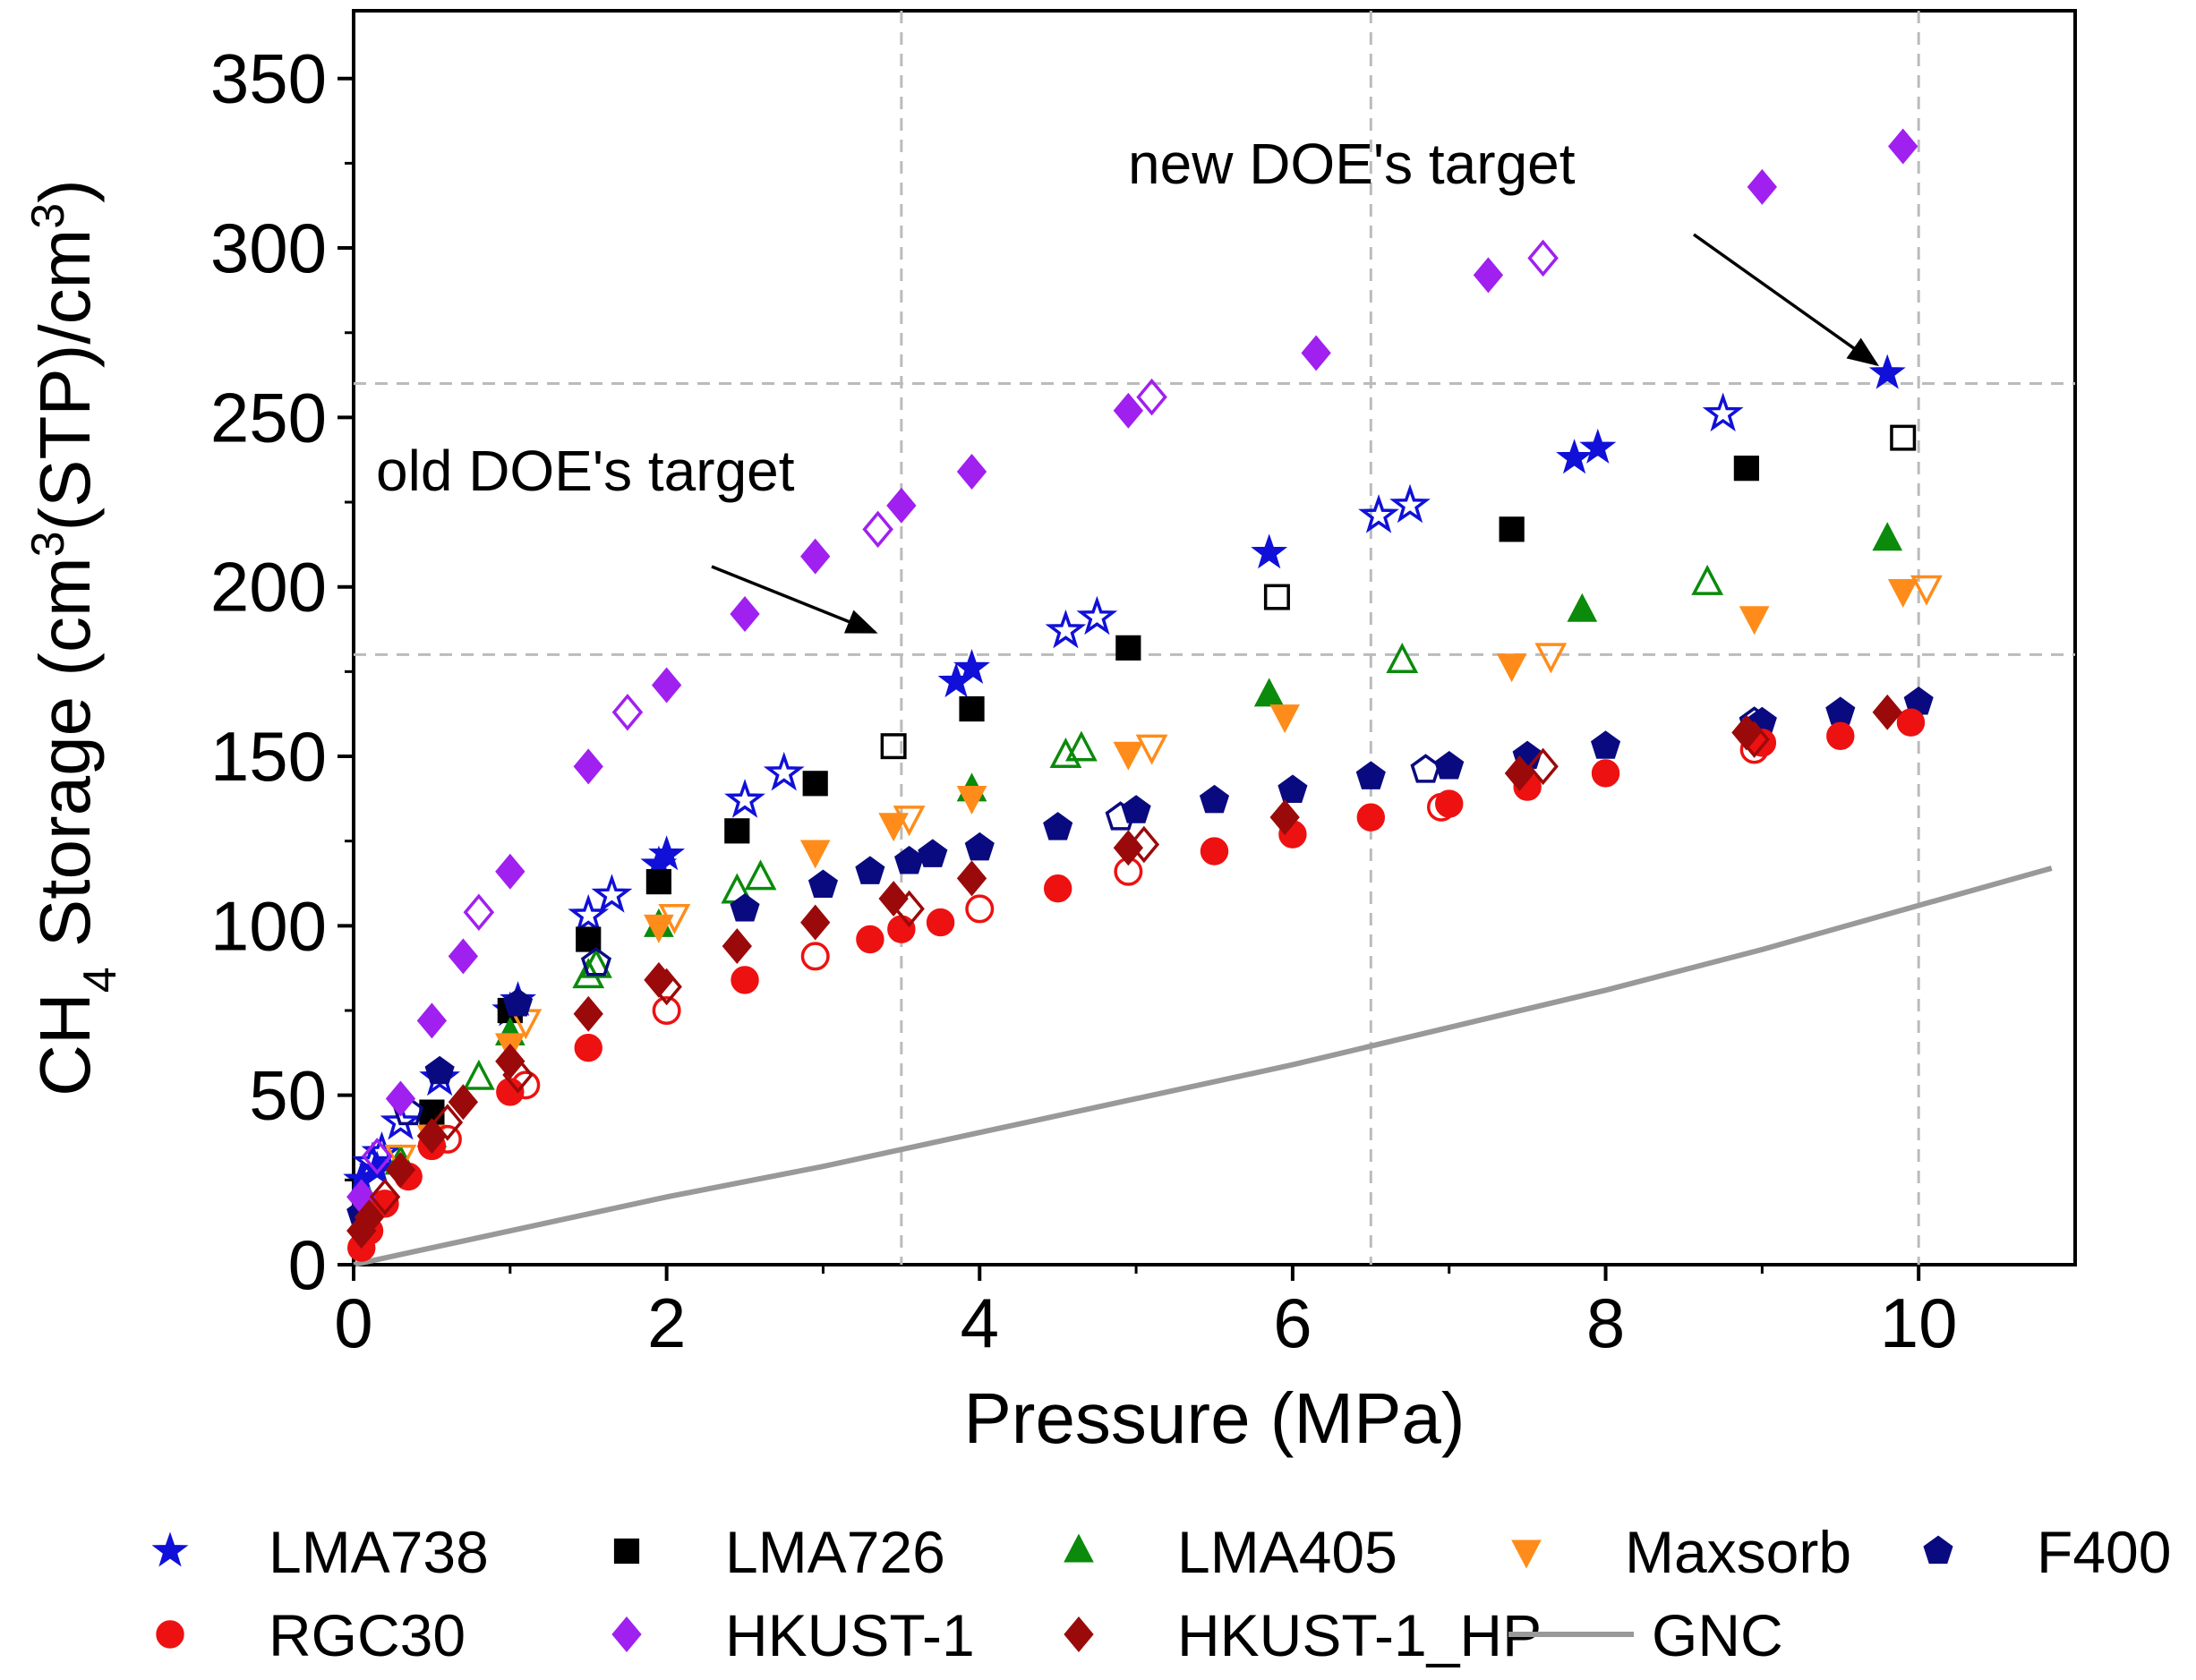 Image resolution: width=2196 pixels, height=1680 pixels. Describe the element at coordinates (268, 417) in the screenshot. I see `y-tick-label: 250` at that location.